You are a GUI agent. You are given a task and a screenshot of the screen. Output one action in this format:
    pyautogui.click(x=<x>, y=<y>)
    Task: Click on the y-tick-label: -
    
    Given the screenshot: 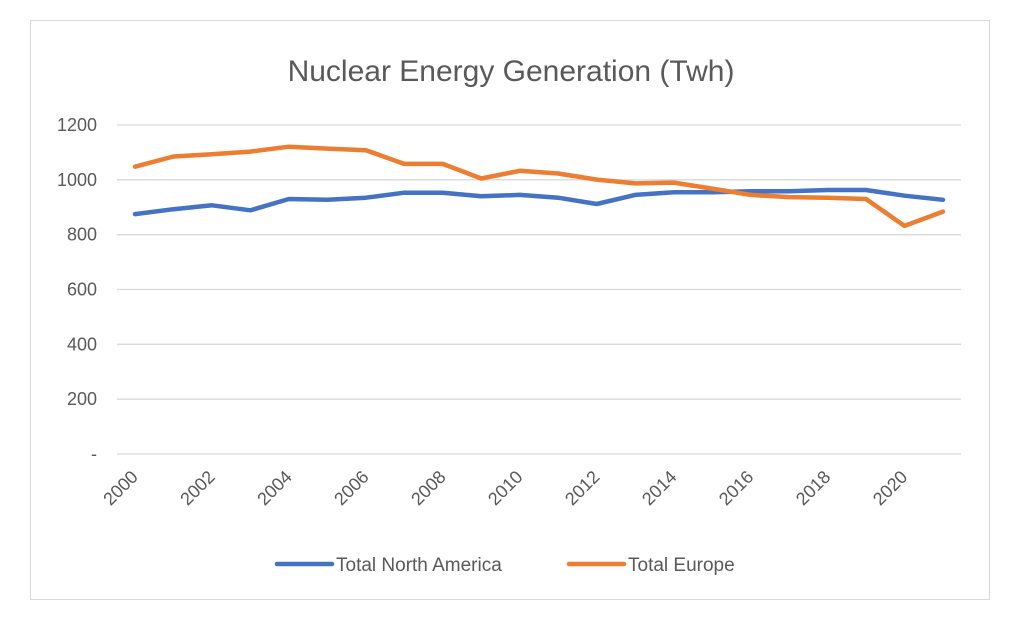 What is the action you would take?
    pyautogui.click(x=94, y=454)
    